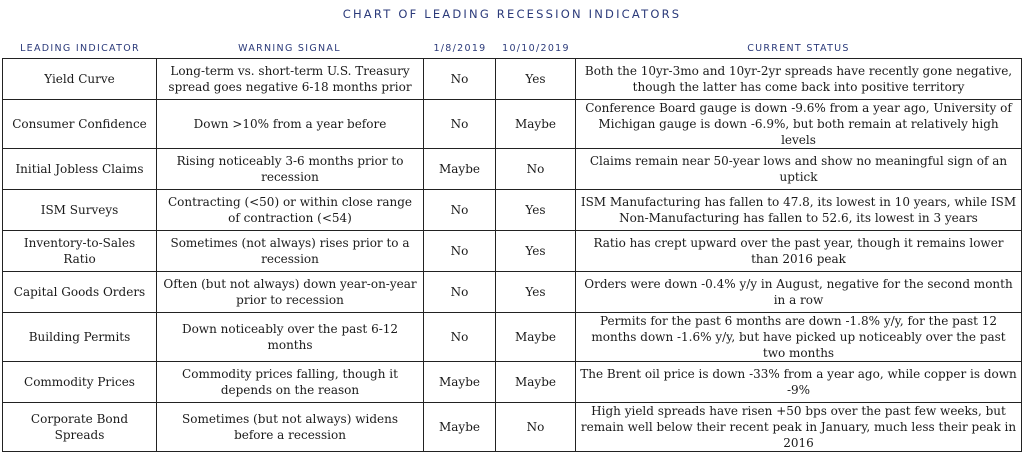 This screenshot has height=452, width=1024. What do you see at coordinates (290, 124) in the screenshot?
I see `warning-signal-cell: Down >10% from a year before` at bounding box center [290, 124].